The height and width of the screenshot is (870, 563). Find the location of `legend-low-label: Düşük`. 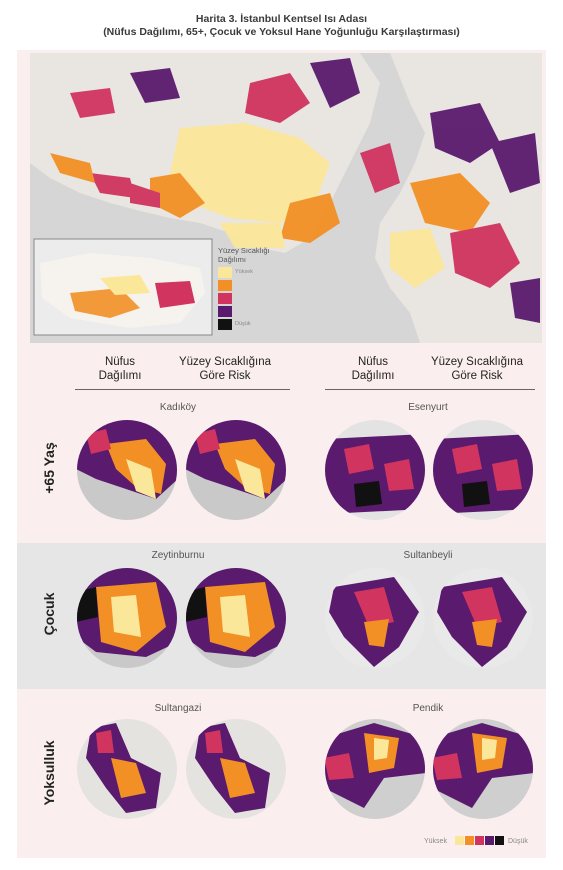

legend-low-label: Düşük is located at coordinates (243, 324).